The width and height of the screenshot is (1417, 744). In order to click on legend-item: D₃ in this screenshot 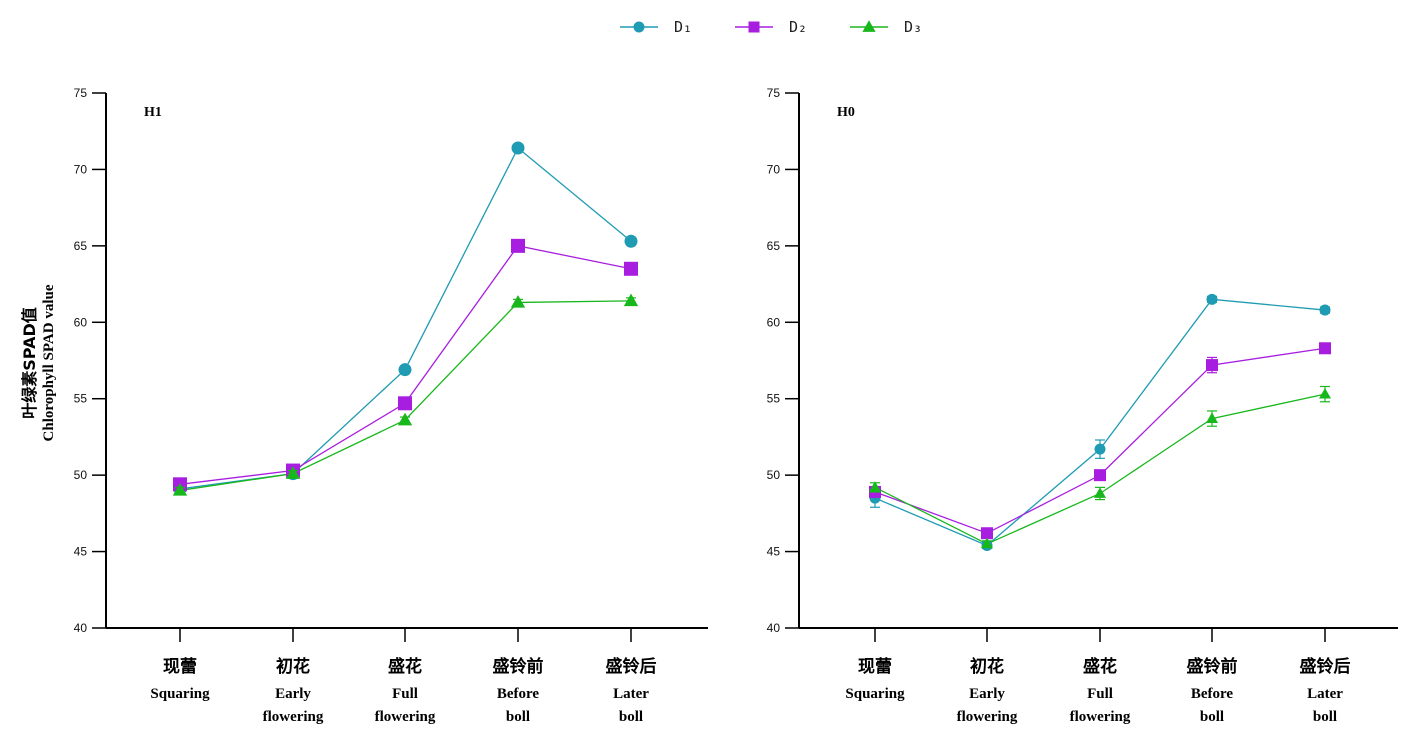, I will do `click(886, 27)`.